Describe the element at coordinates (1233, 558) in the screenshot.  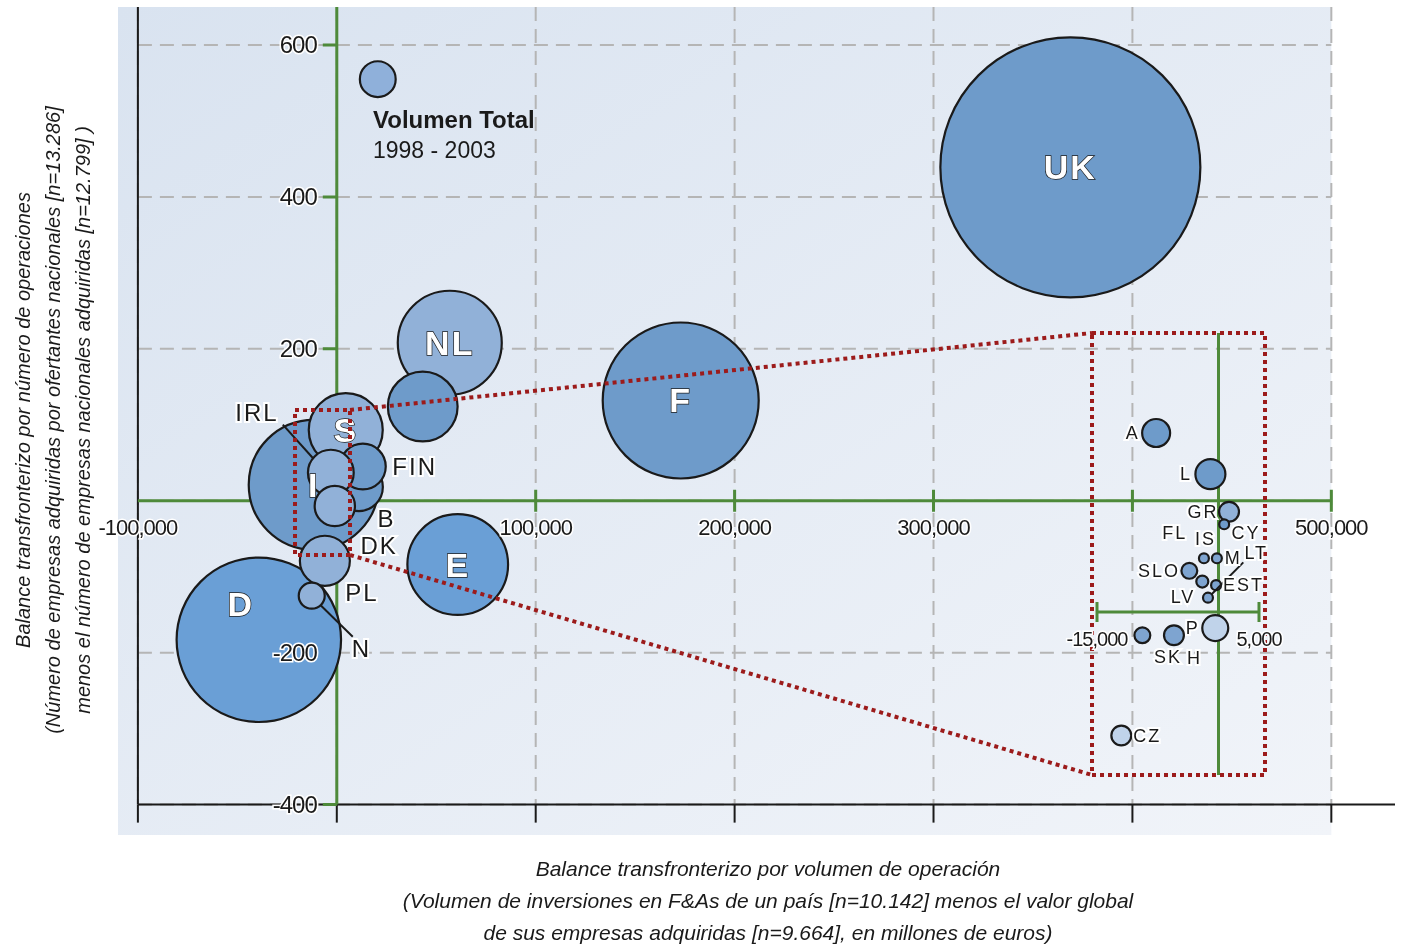
I see `annotation: M` at that location.